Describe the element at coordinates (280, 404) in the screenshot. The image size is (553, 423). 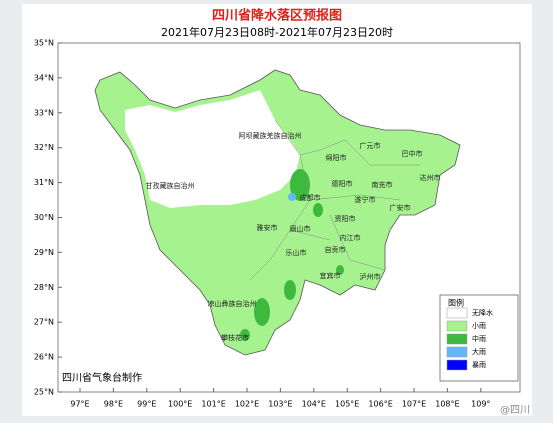
I see `lon-label: 103°E` at that location.